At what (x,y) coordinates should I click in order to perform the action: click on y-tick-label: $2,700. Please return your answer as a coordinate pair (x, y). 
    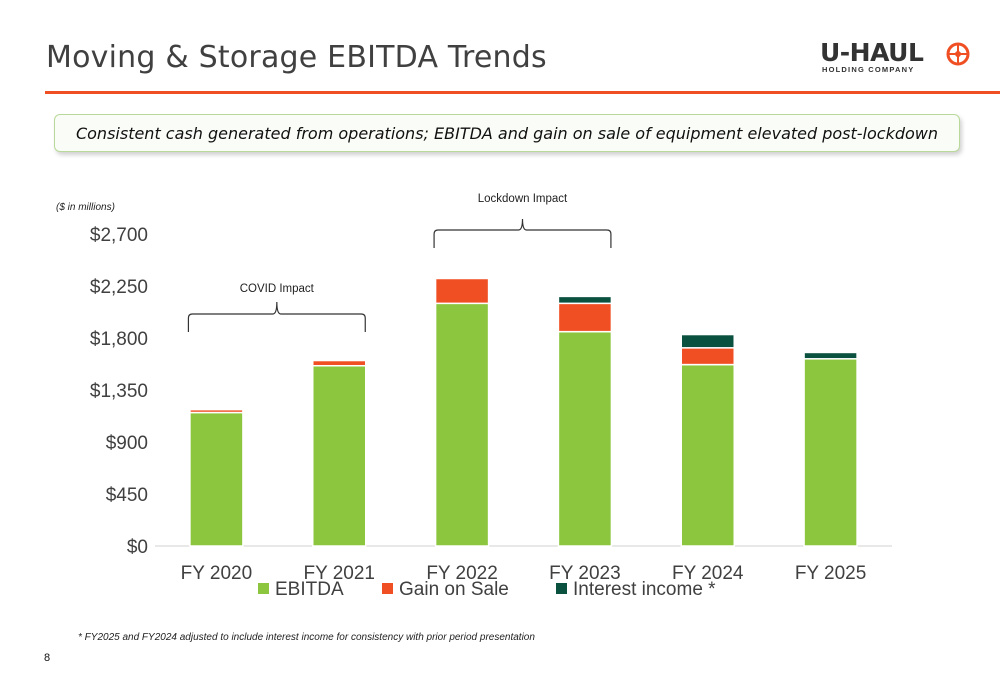
    Looking at the image, I should click on (119, 235).